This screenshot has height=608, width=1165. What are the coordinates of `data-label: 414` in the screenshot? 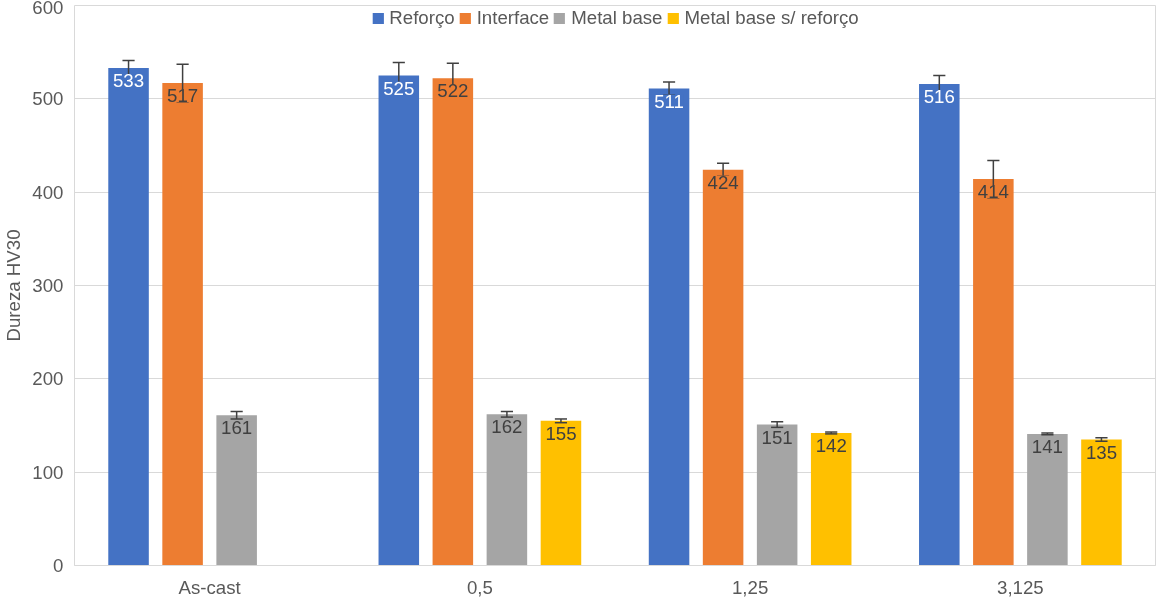 It's located at (993, 192).